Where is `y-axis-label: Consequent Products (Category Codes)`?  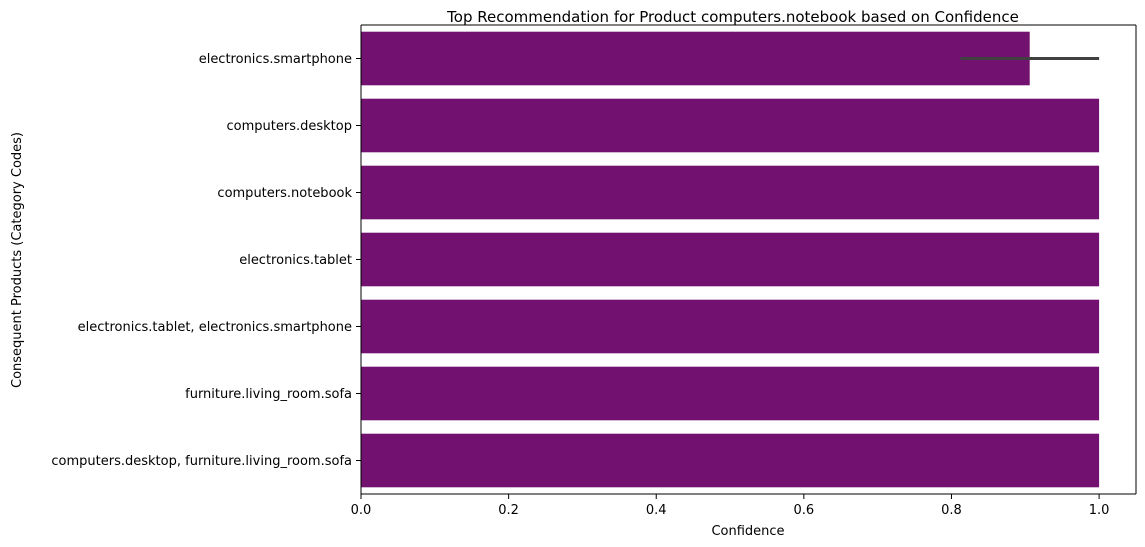
y-axis-label: Consequent Products (Category Codes) is located at coordinates (17, 260).